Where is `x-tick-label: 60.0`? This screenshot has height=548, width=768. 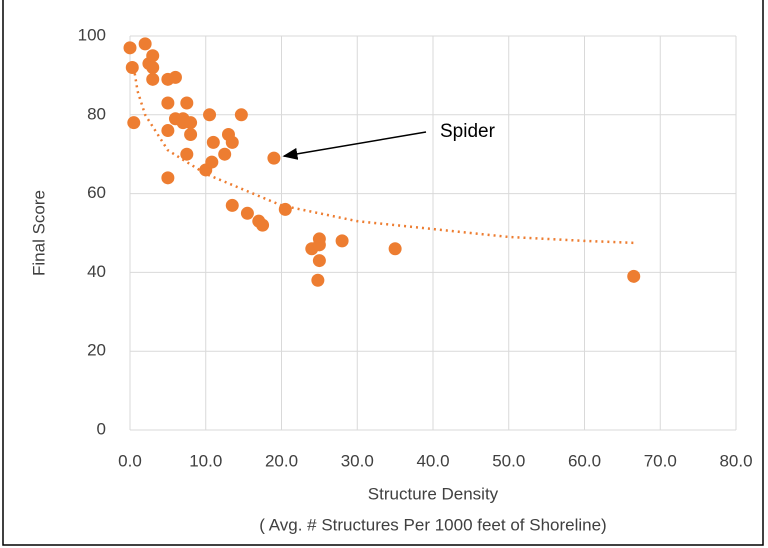
x-tick-label: 60.0 is located at coordinates (584, 460).